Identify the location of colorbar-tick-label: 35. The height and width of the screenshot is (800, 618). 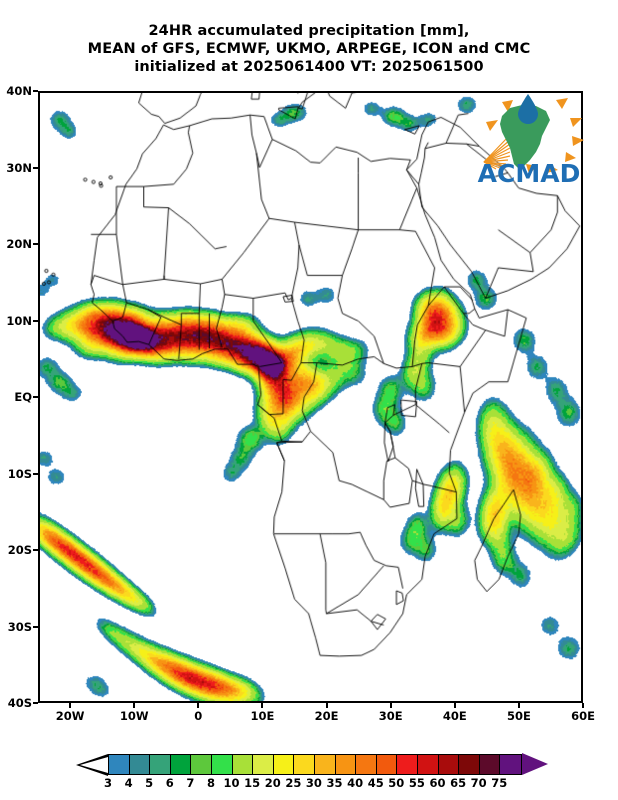
(334, 783).